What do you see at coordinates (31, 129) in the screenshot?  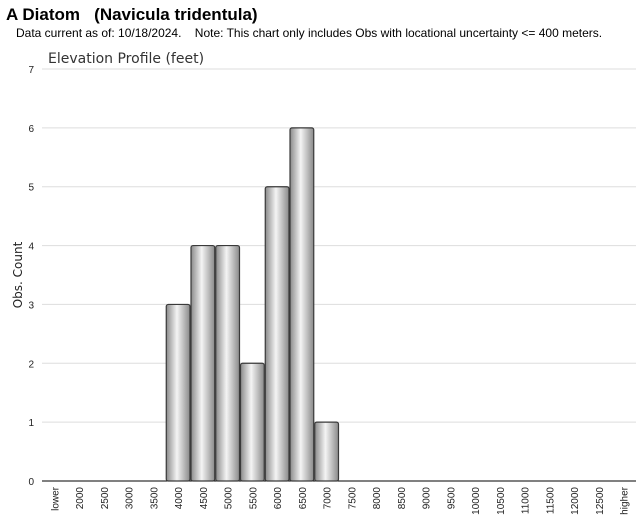 I see `y-tick-label: 6` at bounding box center [31, 129].